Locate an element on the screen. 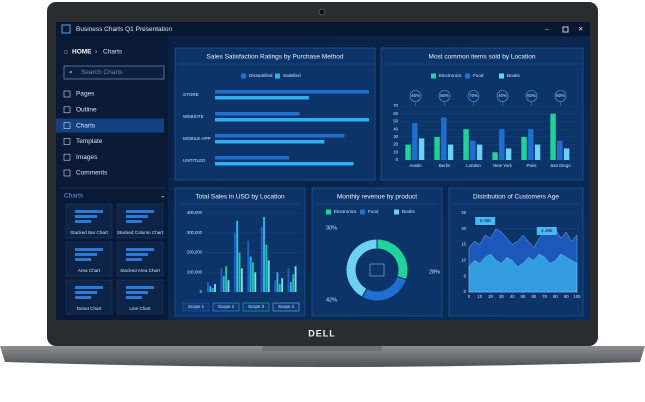  nav-item: Comments is located at coordinates (92, 173).